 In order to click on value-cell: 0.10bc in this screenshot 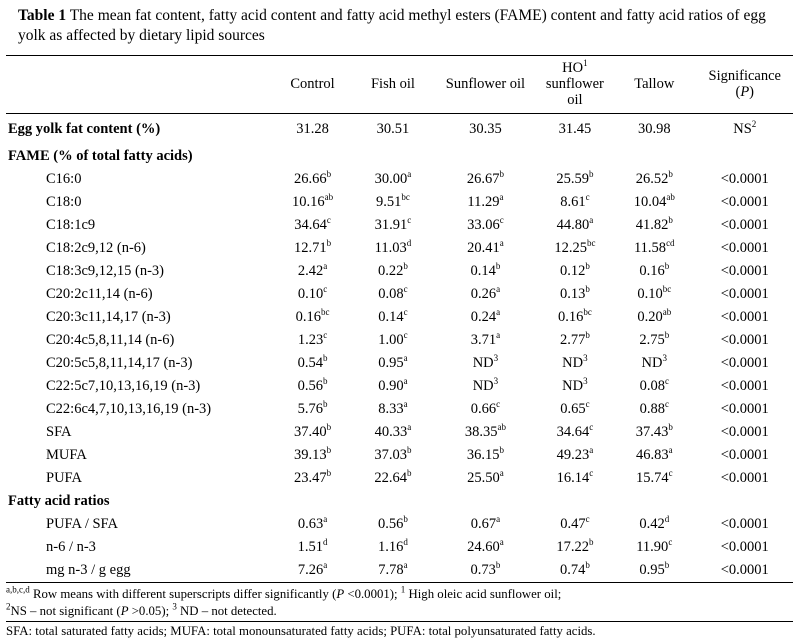, I will do `click(654, 292)`.